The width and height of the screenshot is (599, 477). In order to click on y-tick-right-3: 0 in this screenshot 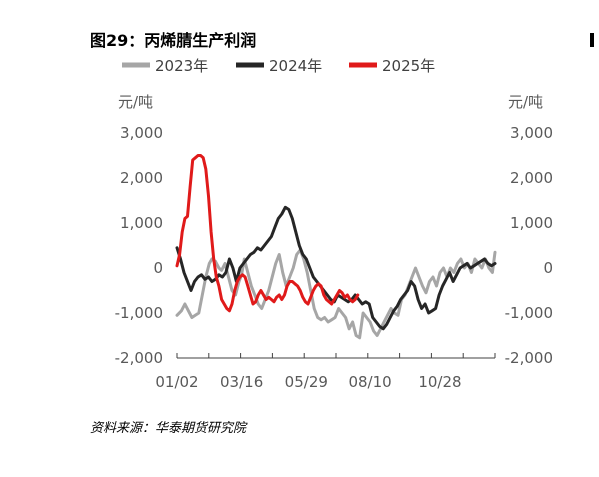, I will do `click(548, 268)`.